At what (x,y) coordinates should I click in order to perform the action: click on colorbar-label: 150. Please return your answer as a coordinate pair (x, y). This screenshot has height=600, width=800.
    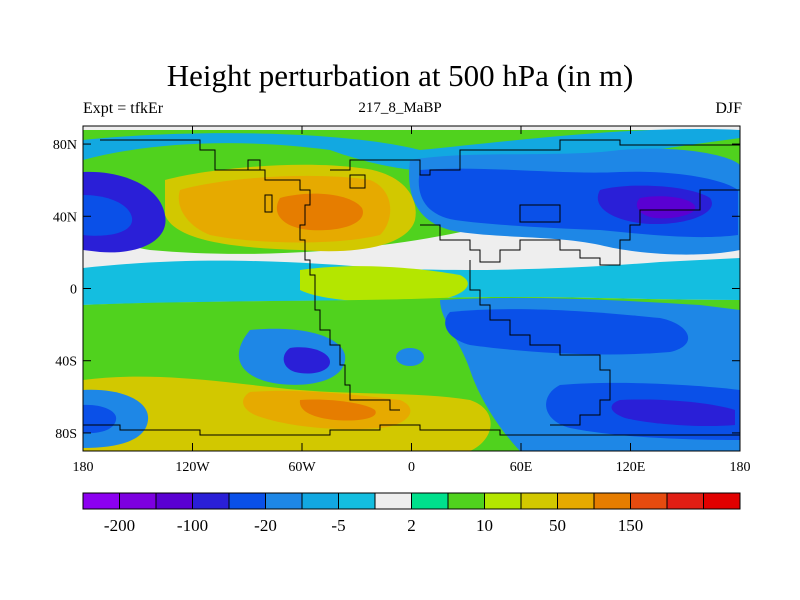
    Looking at the image, I should click on (631, 525).